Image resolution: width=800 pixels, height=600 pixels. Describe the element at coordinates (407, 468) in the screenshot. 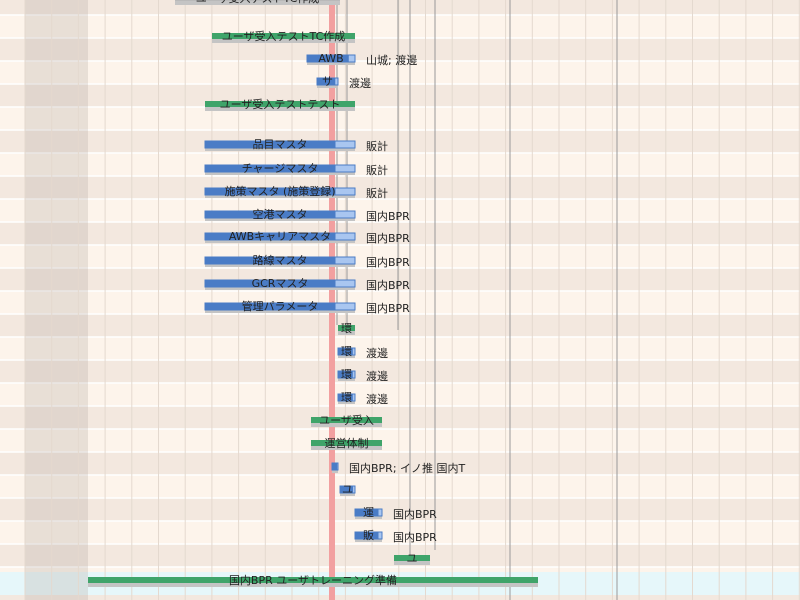

I see `resource-label: 国内BPR; イノ推 国内T` at that location.